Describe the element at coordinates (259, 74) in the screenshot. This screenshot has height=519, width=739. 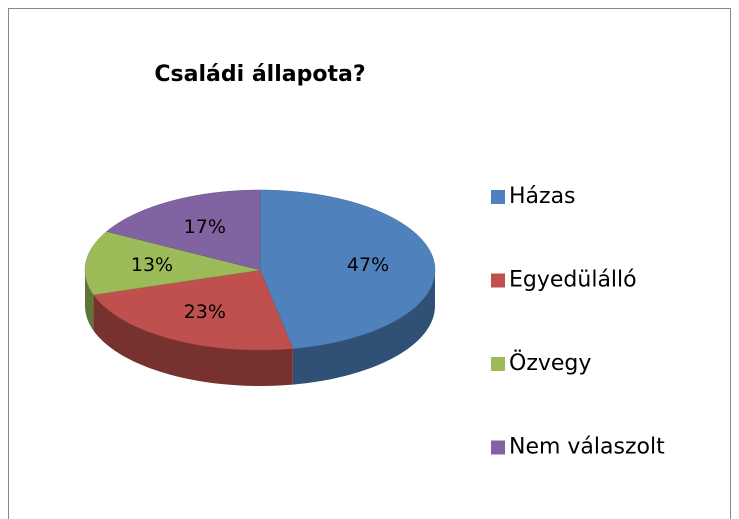
I see `chart-title: Családi állapota?` at that location.